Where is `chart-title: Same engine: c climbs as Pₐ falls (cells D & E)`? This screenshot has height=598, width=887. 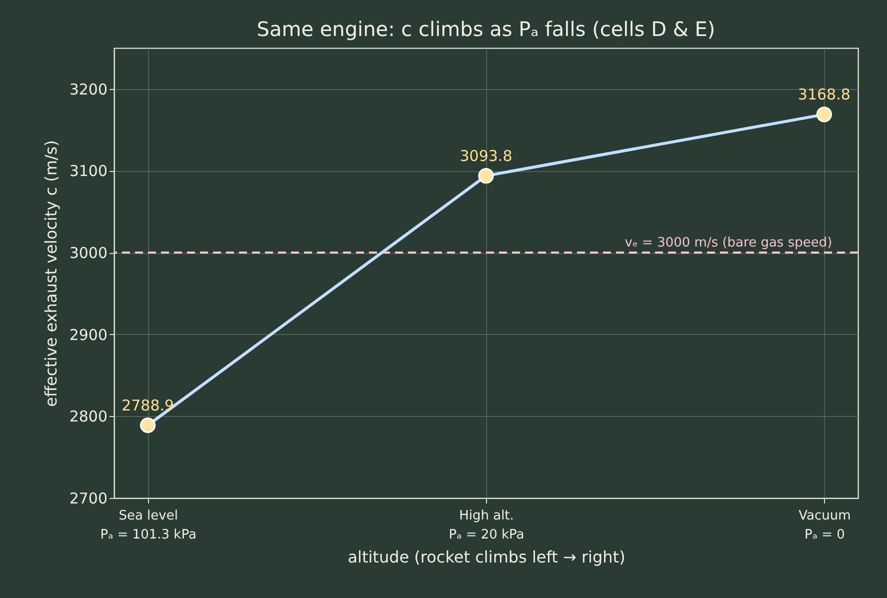
chart-title: Same engine: c climbs as Pₐ falls (cells D & E) is located at coordinates (486, 29).